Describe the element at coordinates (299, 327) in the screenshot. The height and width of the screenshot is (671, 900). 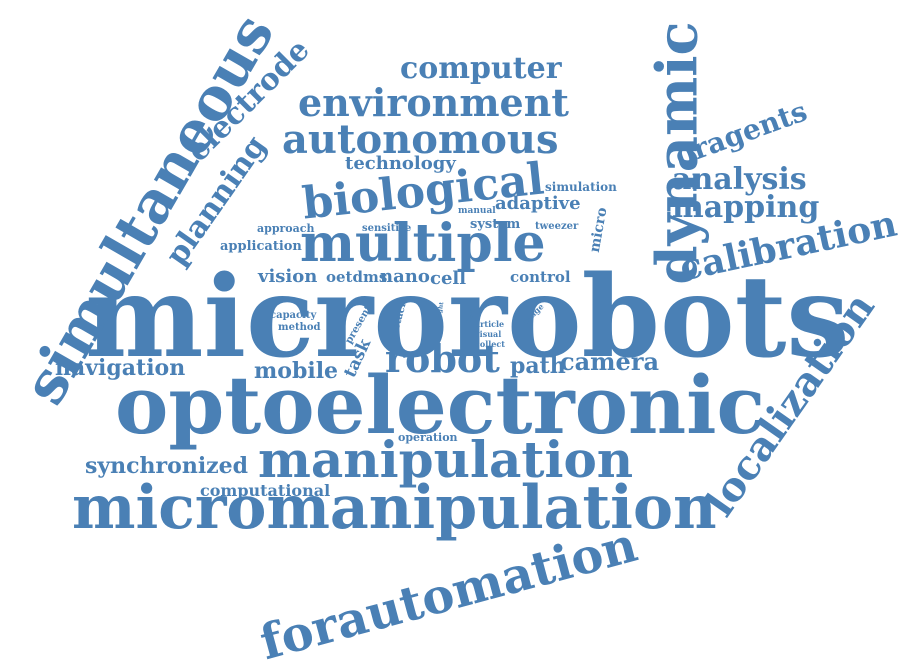
I see `word-method: method` at that location.